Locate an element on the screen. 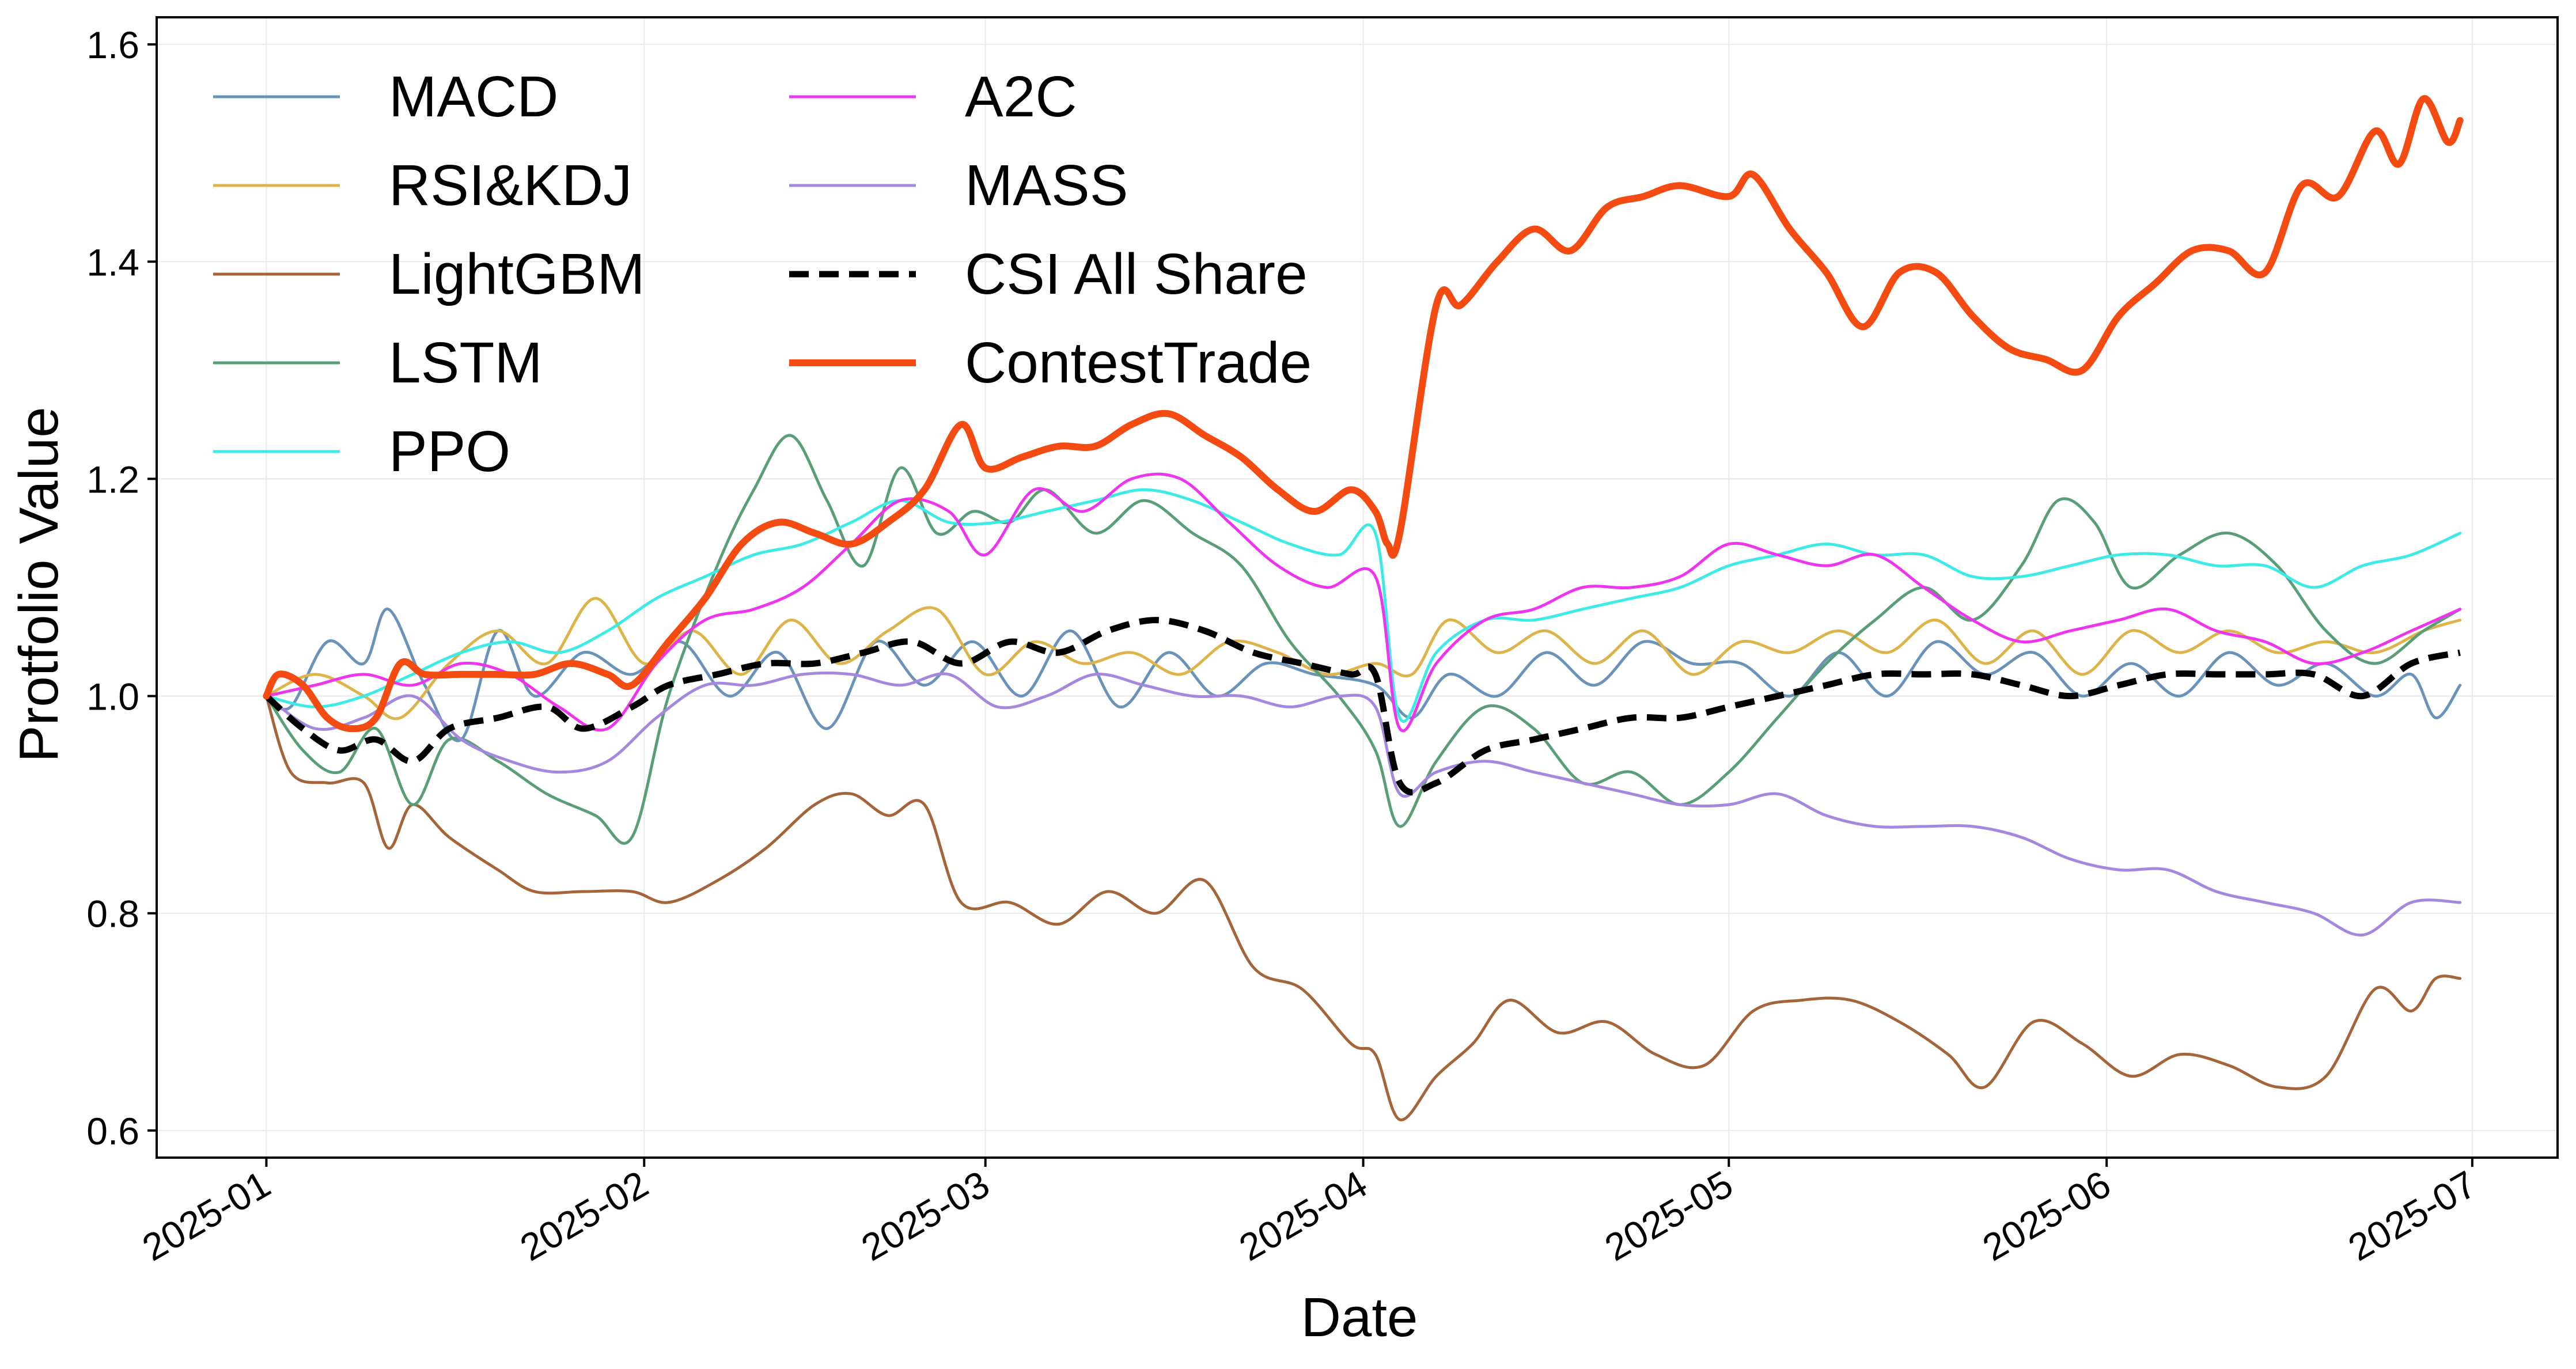  y-tick-label: 1.2 is located at coordinates (112, 479).